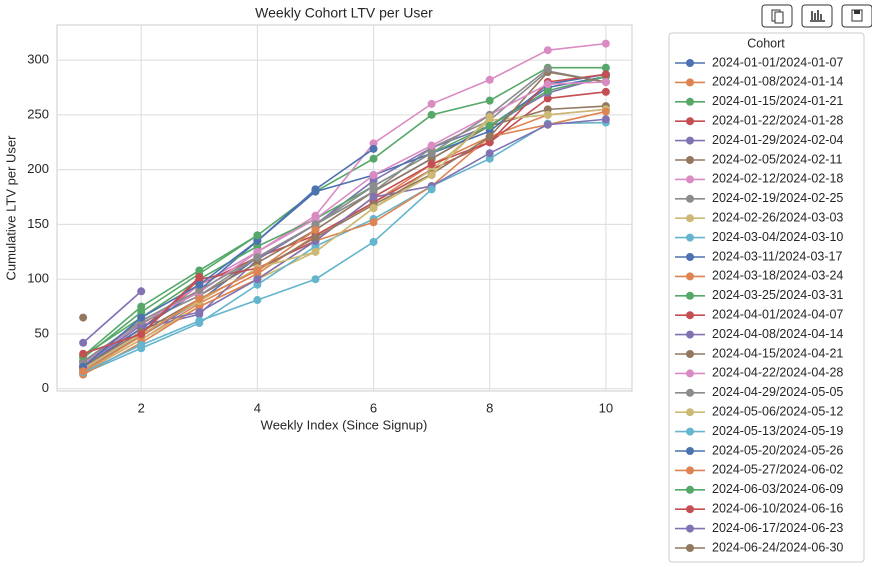  I want to click on x-tick-label: 4, so click(257, 407).